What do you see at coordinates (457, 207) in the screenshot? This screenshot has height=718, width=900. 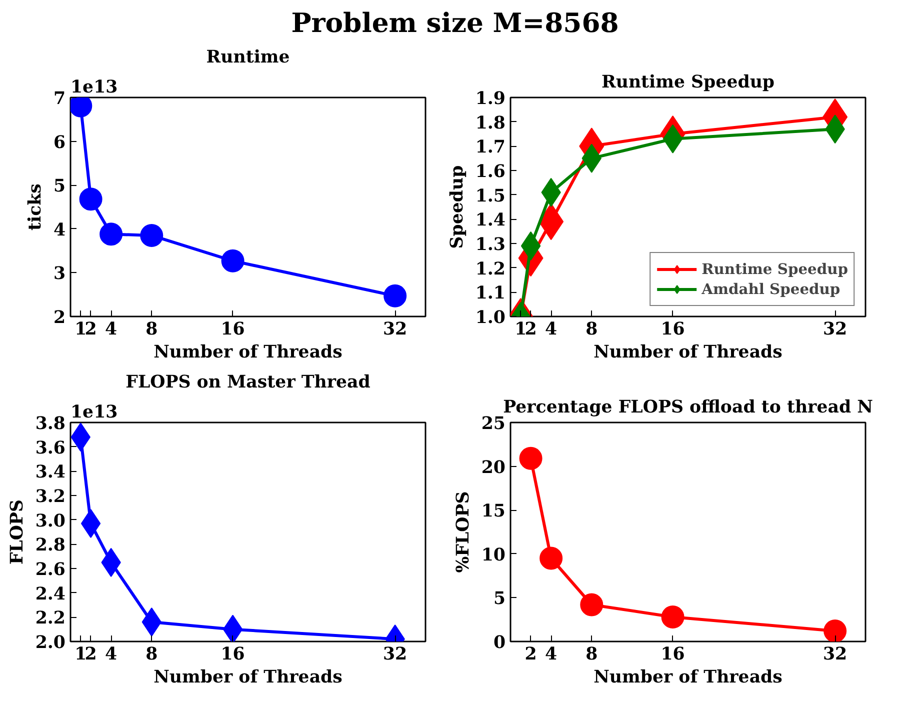 I see `y-axis-title: Speedup` at bounding box center [457, 207].